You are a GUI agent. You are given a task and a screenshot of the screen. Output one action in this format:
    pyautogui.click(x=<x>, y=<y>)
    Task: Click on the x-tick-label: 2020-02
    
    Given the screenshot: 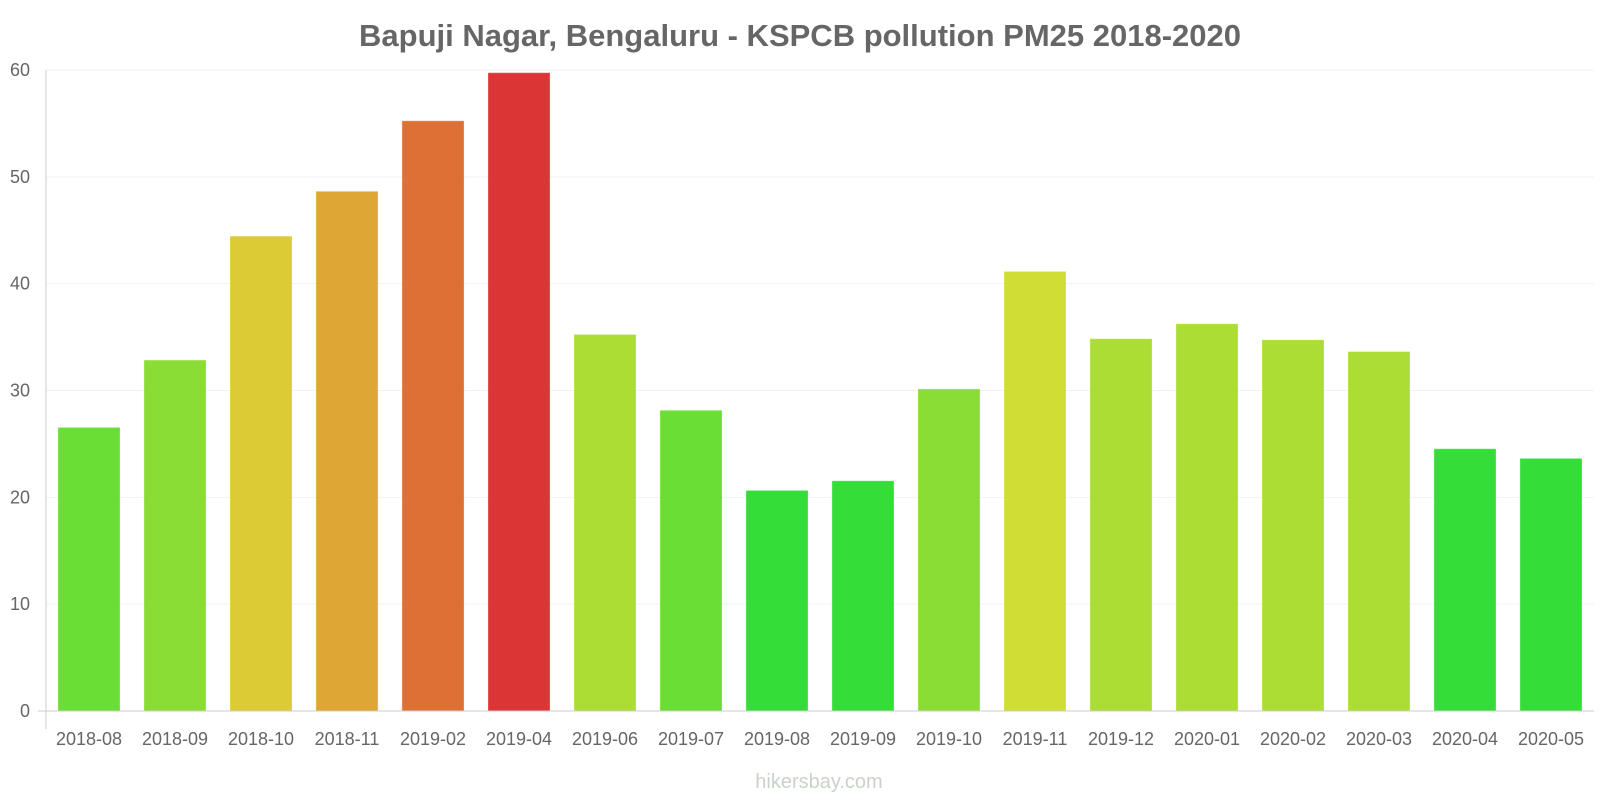 What is the action you would take?
    pyautogui.click(x=1293, y=739)
    